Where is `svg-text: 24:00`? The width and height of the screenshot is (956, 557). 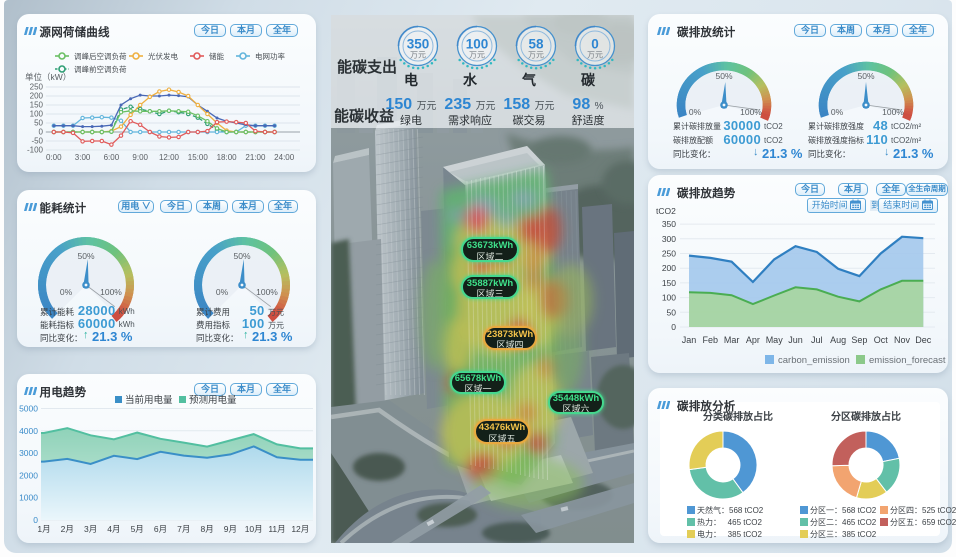
svg-text: 24:00 is located at coordinates (284, 157).